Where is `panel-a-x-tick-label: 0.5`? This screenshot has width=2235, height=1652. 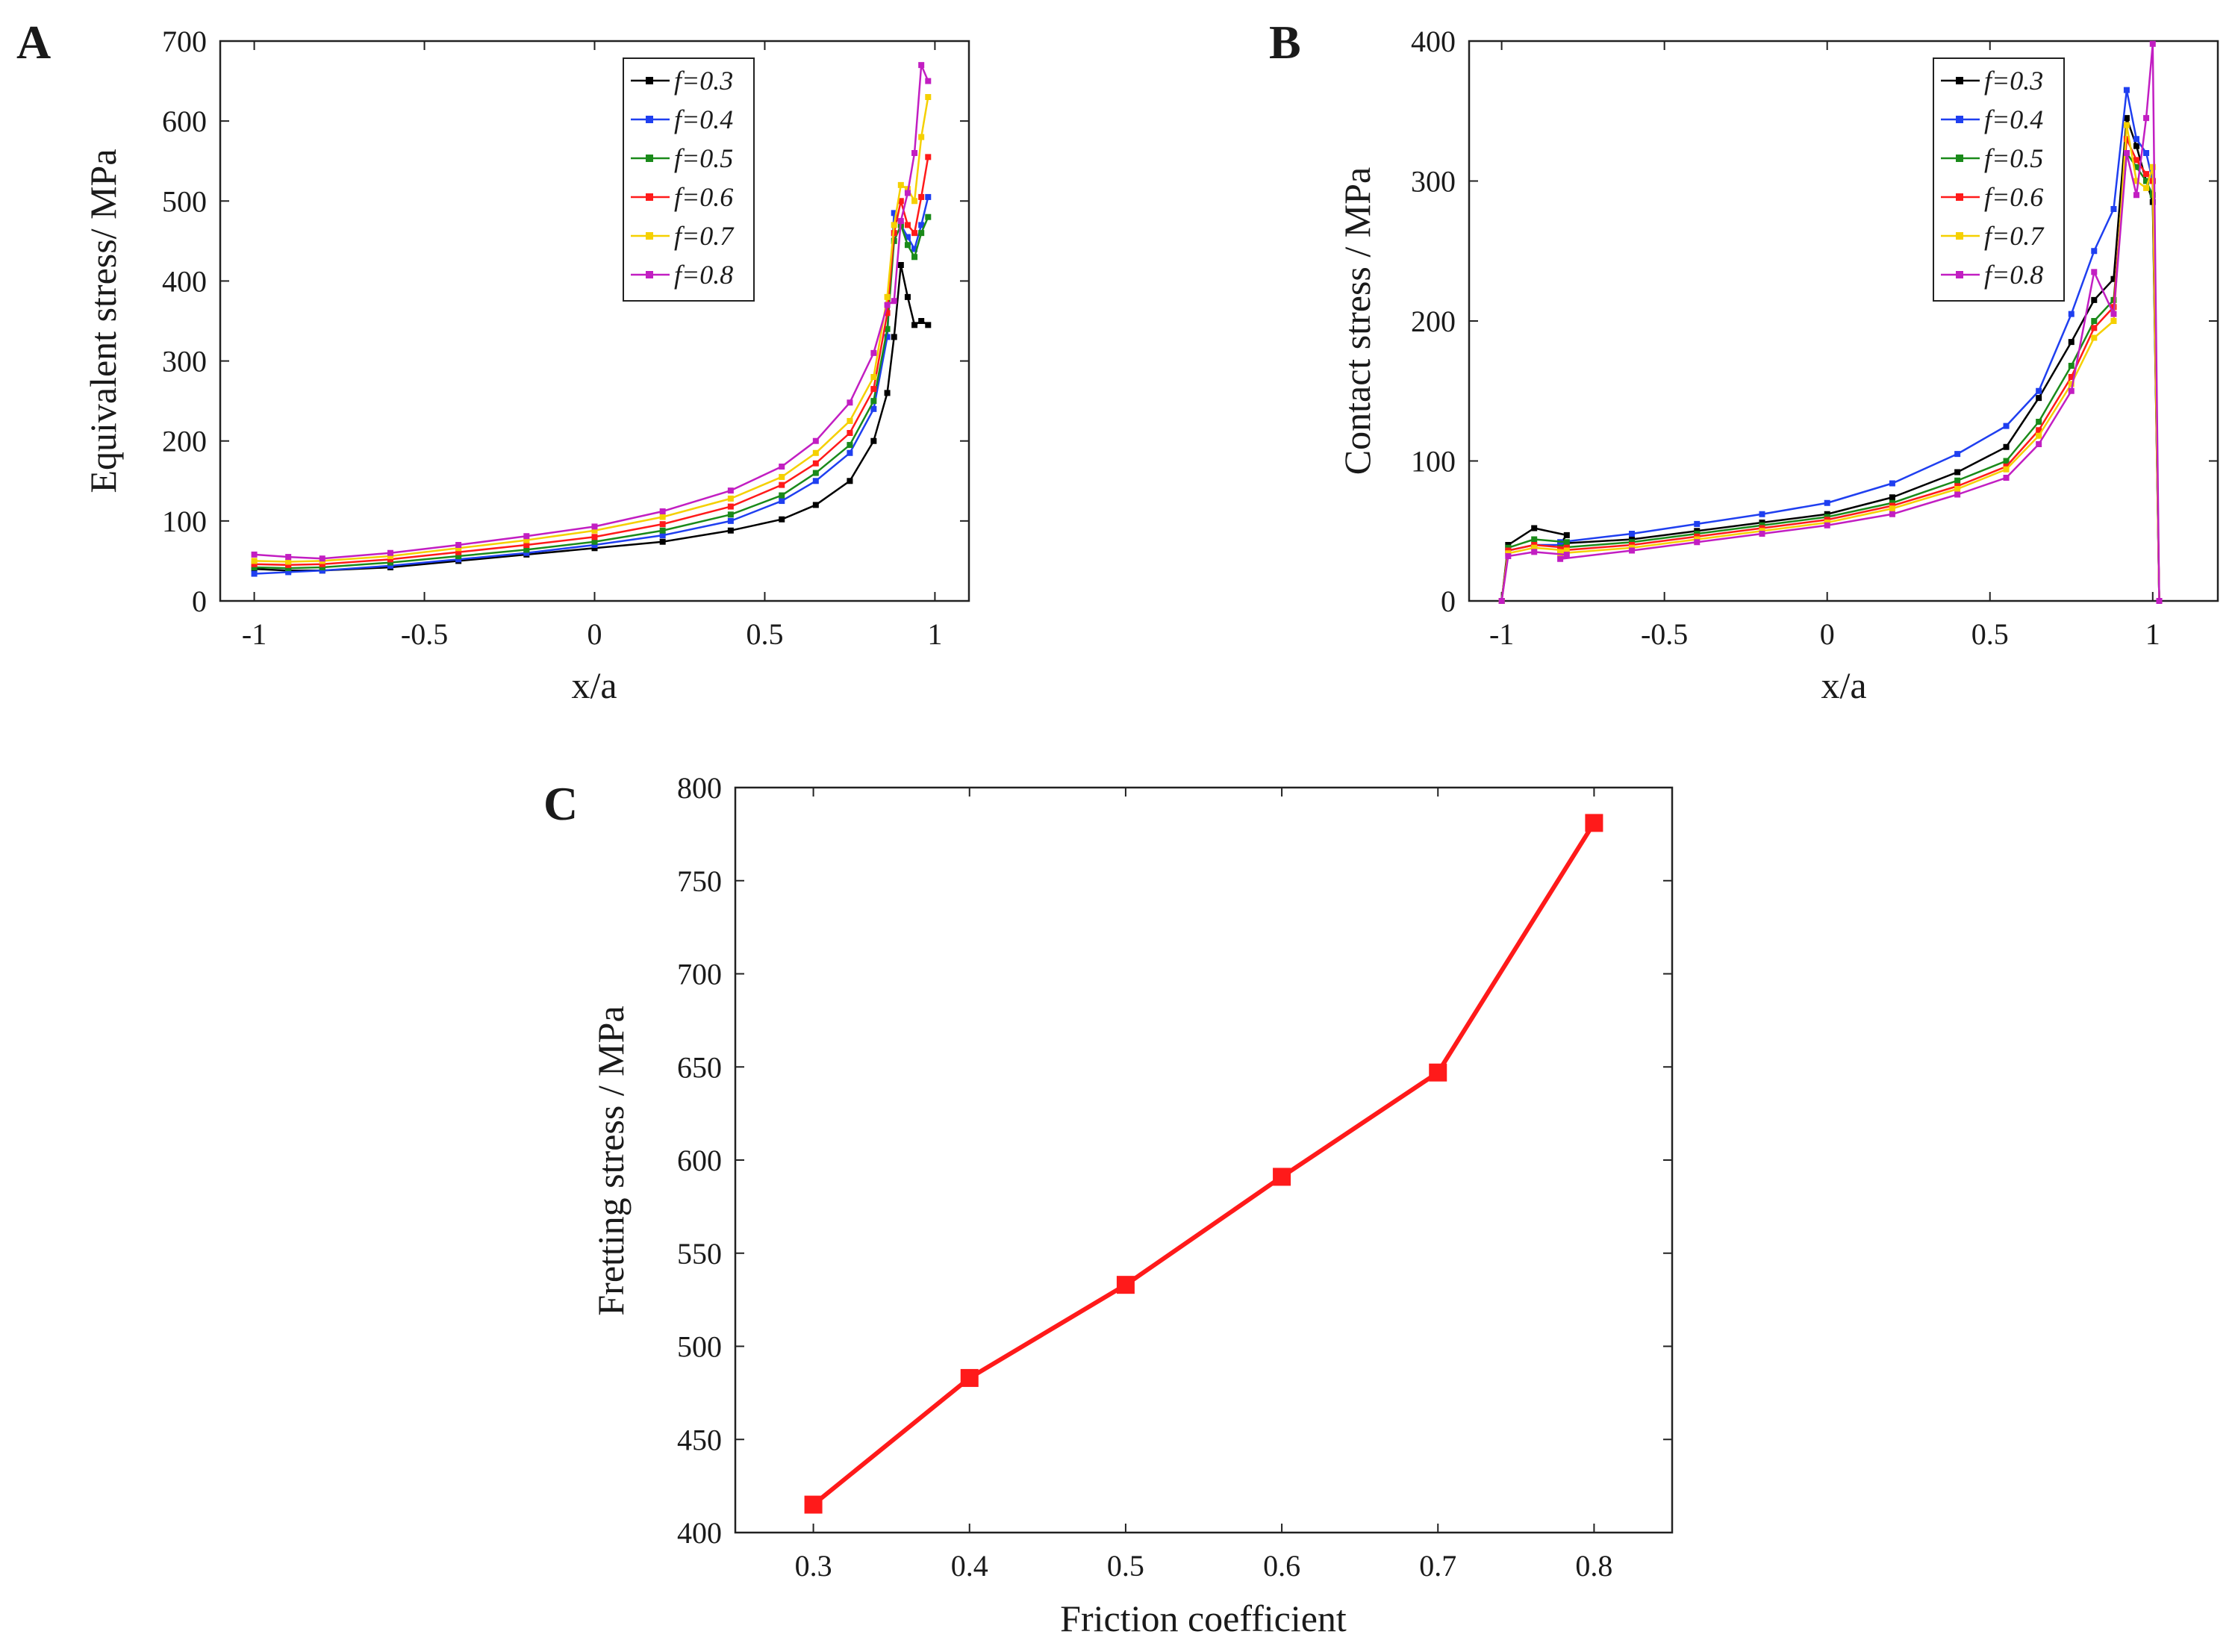 panel-a-x-tick-label: 0.5 is located at coordinates (765, 634).